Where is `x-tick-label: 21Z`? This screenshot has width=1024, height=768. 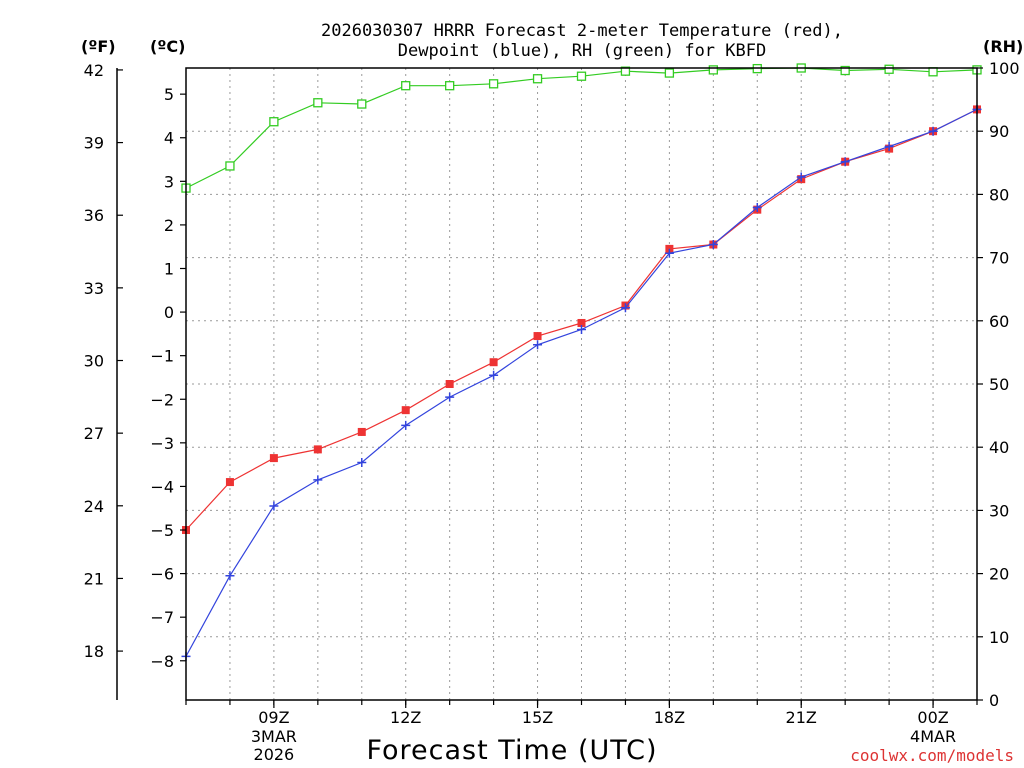 x-tick-label: 21Z is located at coordinates (801, 717).